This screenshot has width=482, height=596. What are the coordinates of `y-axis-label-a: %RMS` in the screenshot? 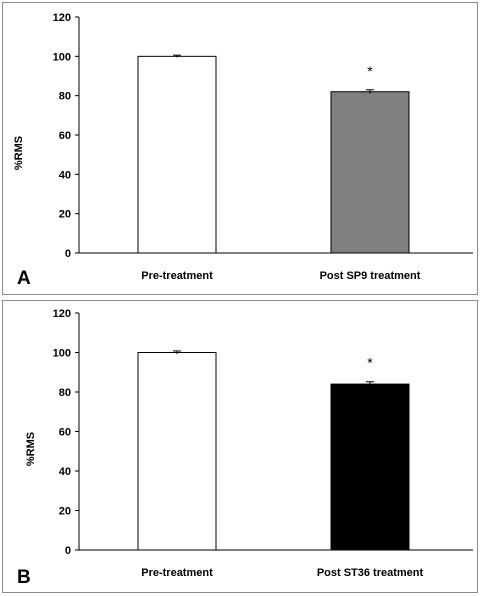 It's located at (19, 153).